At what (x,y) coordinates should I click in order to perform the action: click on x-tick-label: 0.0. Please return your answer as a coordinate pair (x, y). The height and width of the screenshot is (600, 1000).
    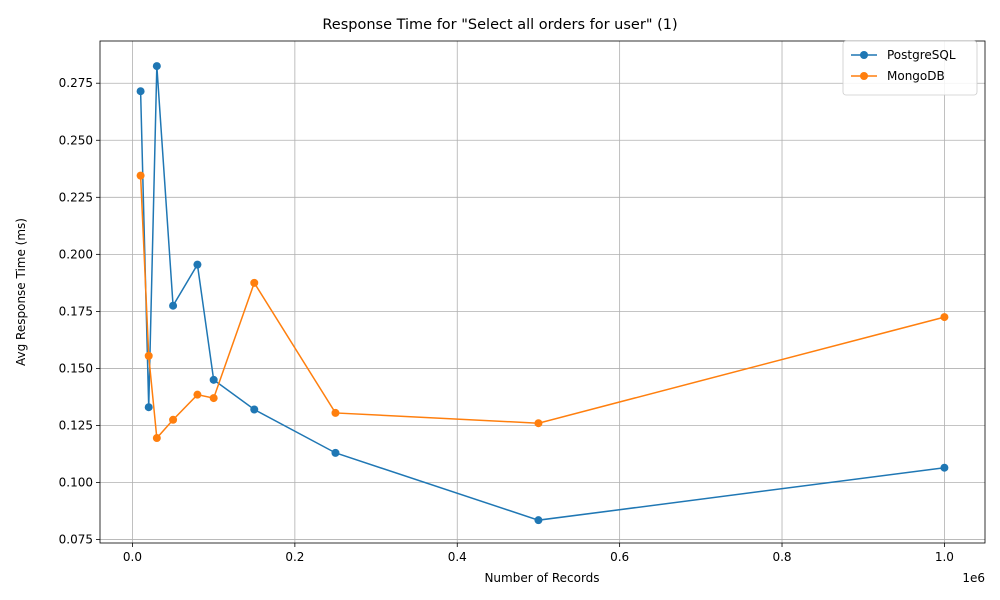
    Looking at the image, I should click on (132, 557).